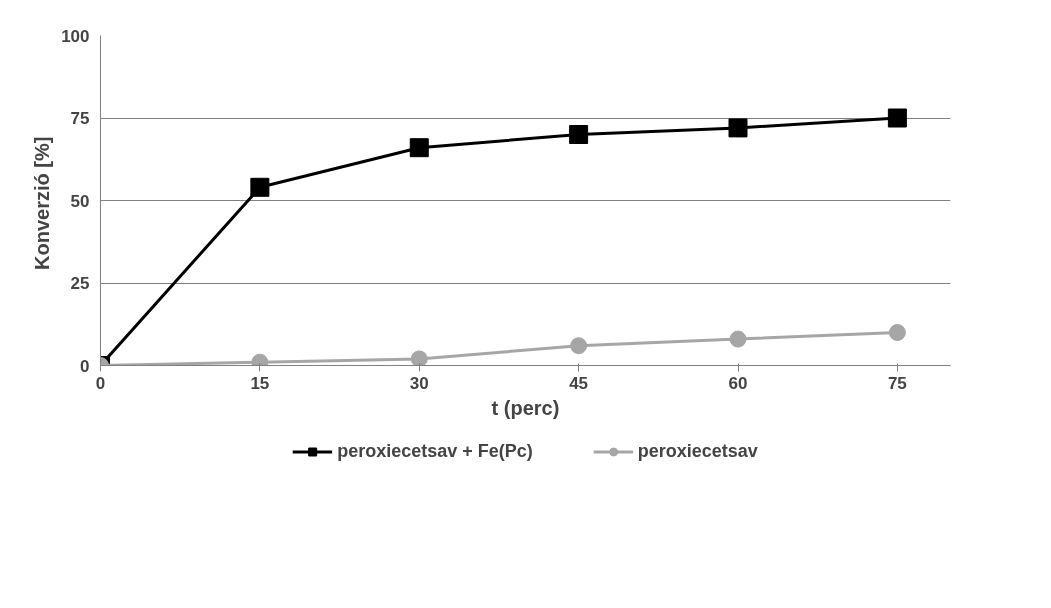 This screenshot has height=608, width=1051. I want to click on x-tick-label: 0, so click(100, 383).